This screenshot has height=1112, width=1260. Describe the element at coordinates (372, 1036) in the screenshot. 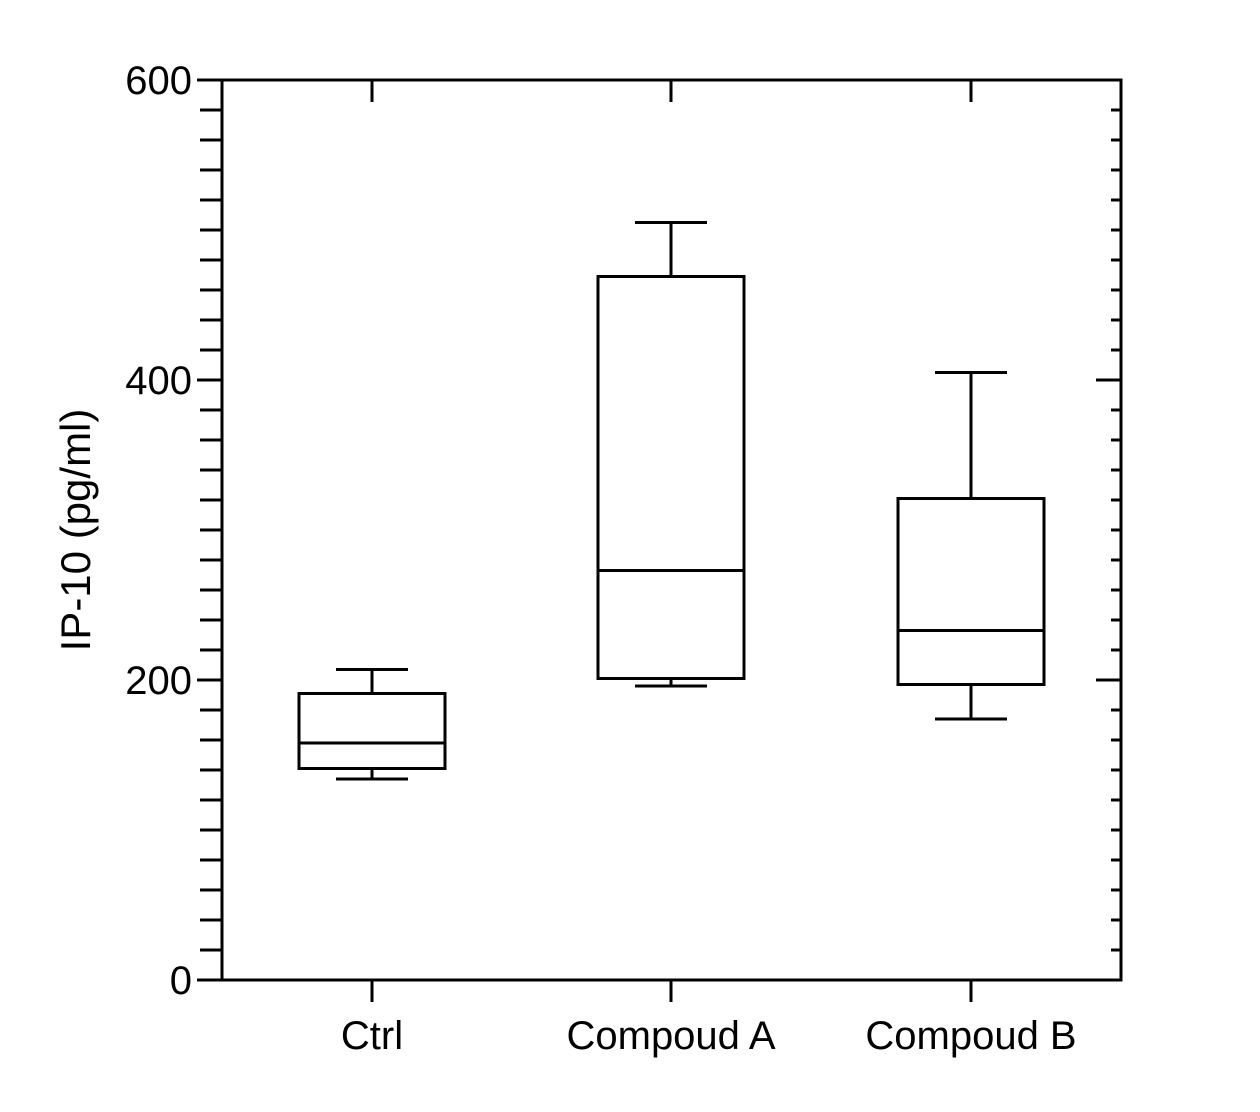

I see `x-tick-label: Ctrl` at that location.